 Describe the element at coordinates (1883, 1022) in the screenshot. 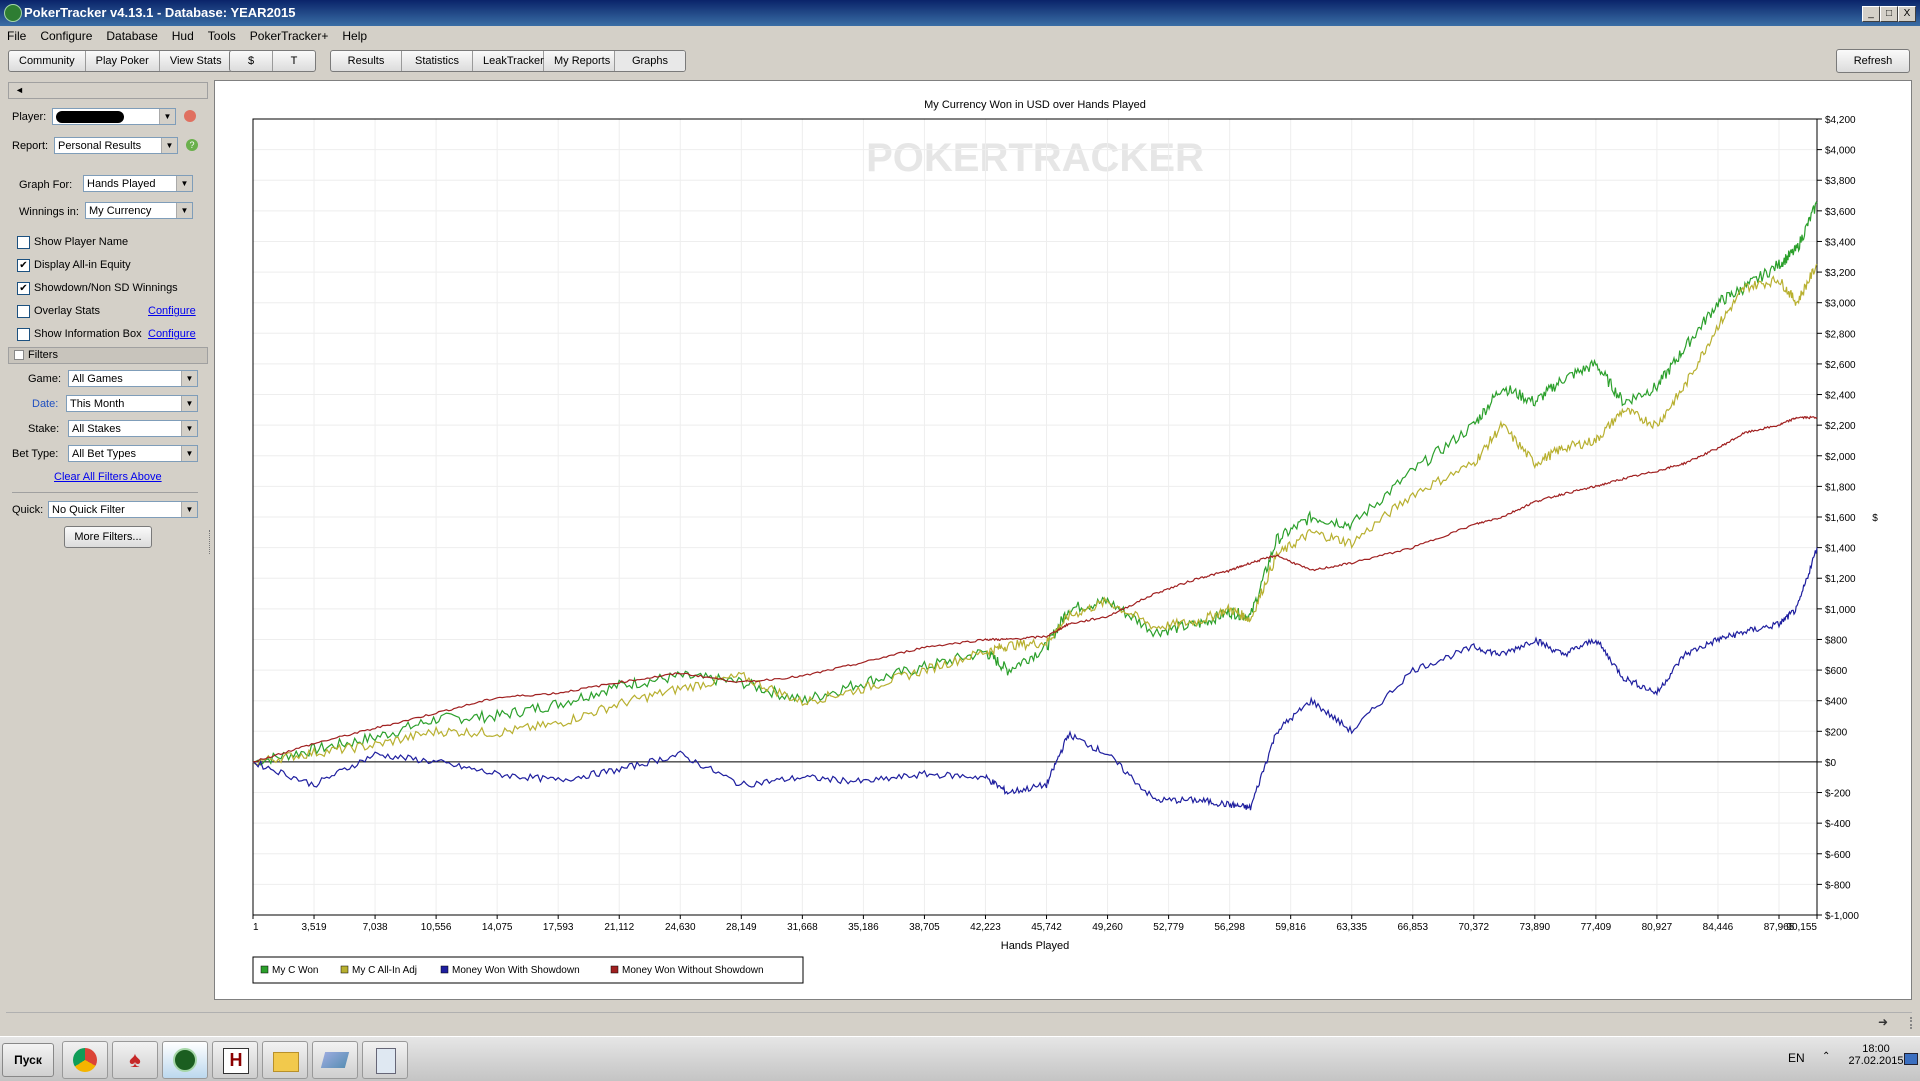

I see `scroll-right-arrow-icon: ➜` at that location.